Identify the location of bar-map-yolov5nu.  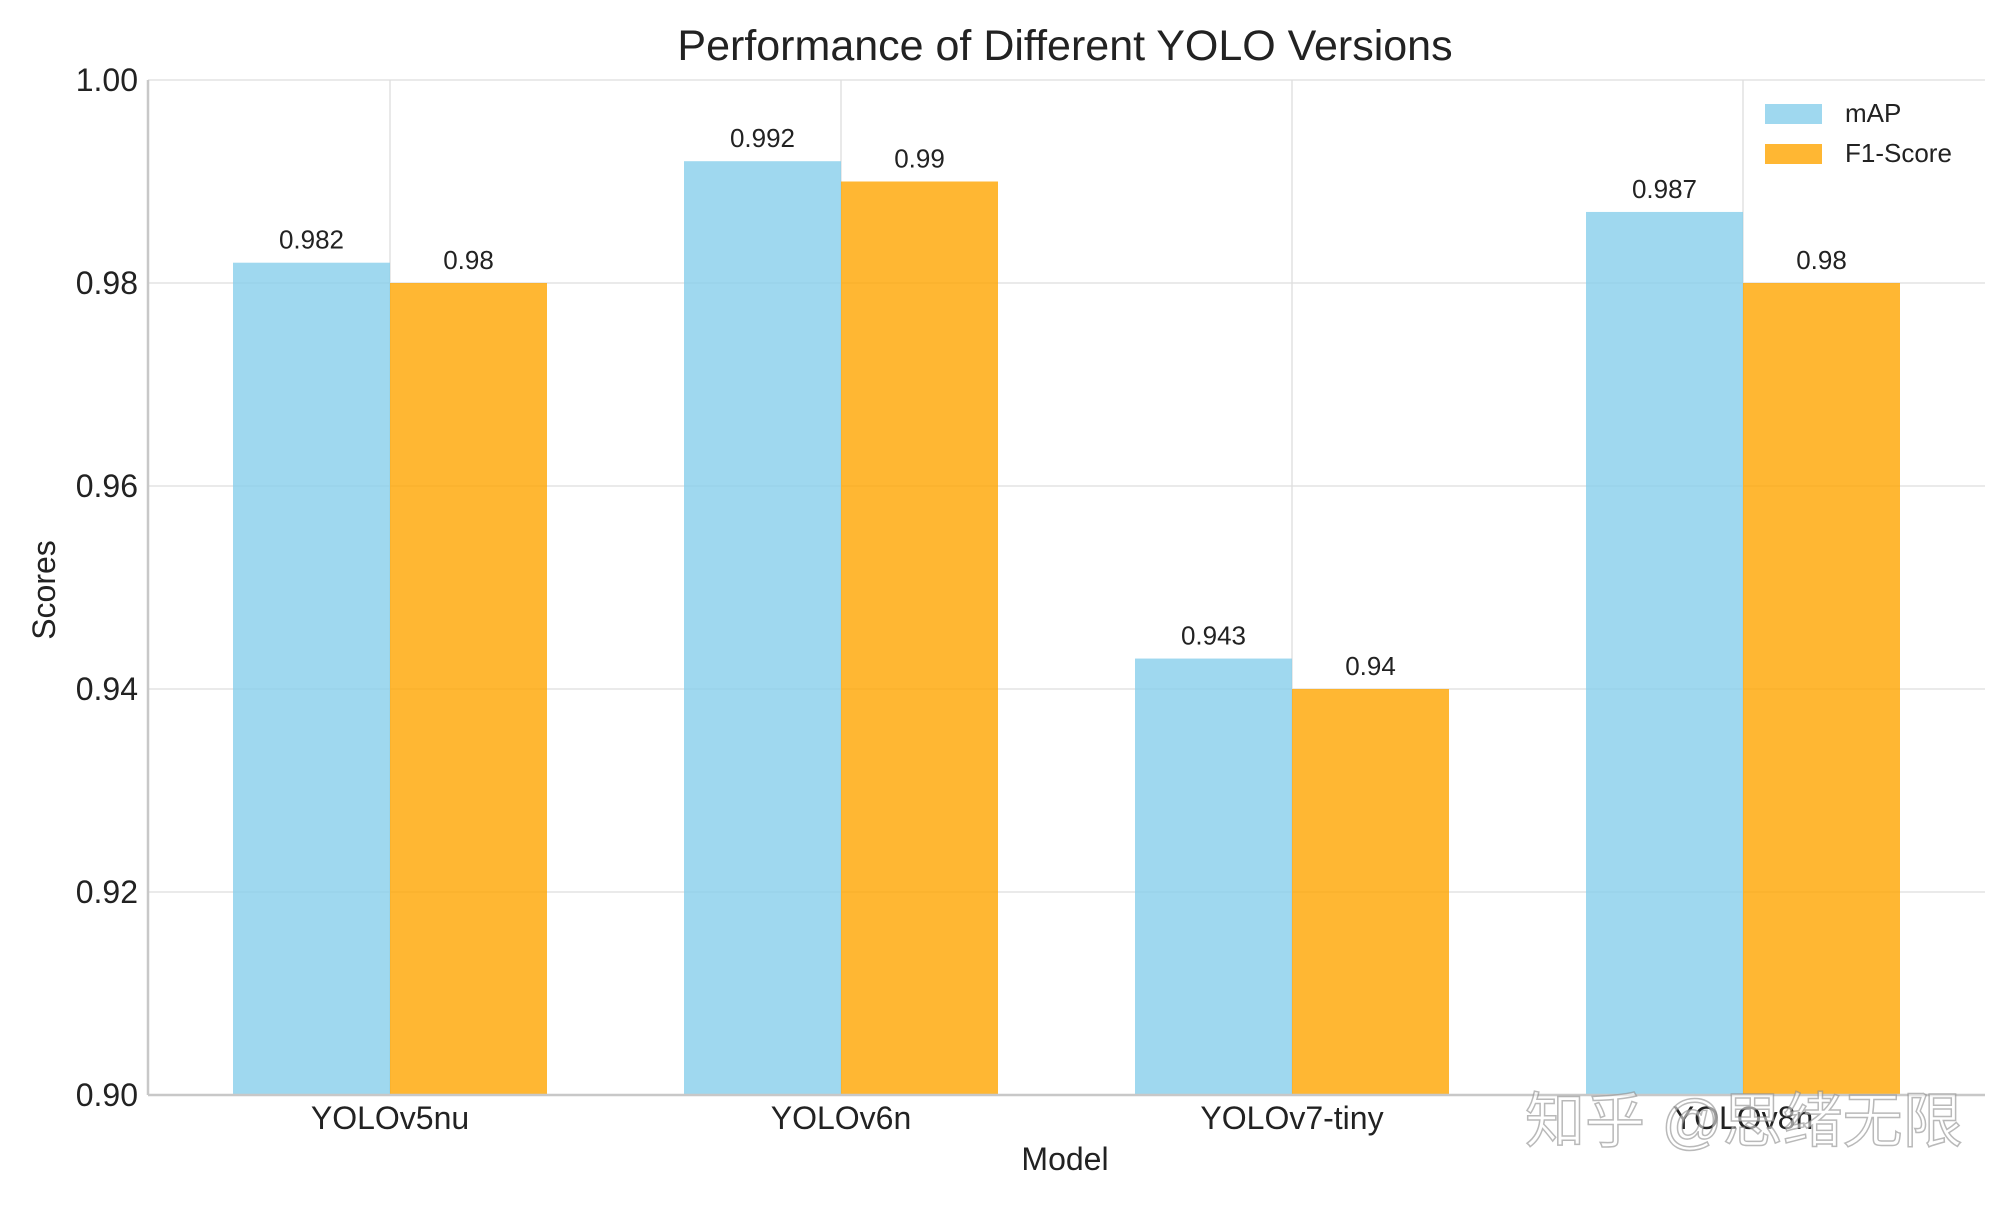
(311, 678).